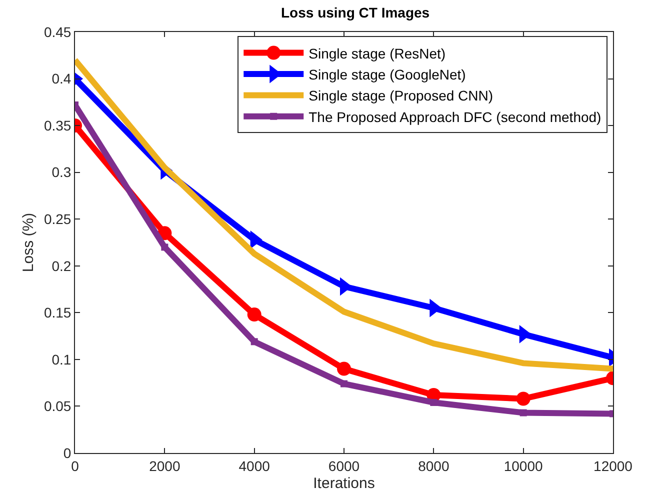 This screenshot has height=503, width=646. Describe the element at coordinates (67, 452) in the screenshot. I see `y-tick-label: 0` at that location.